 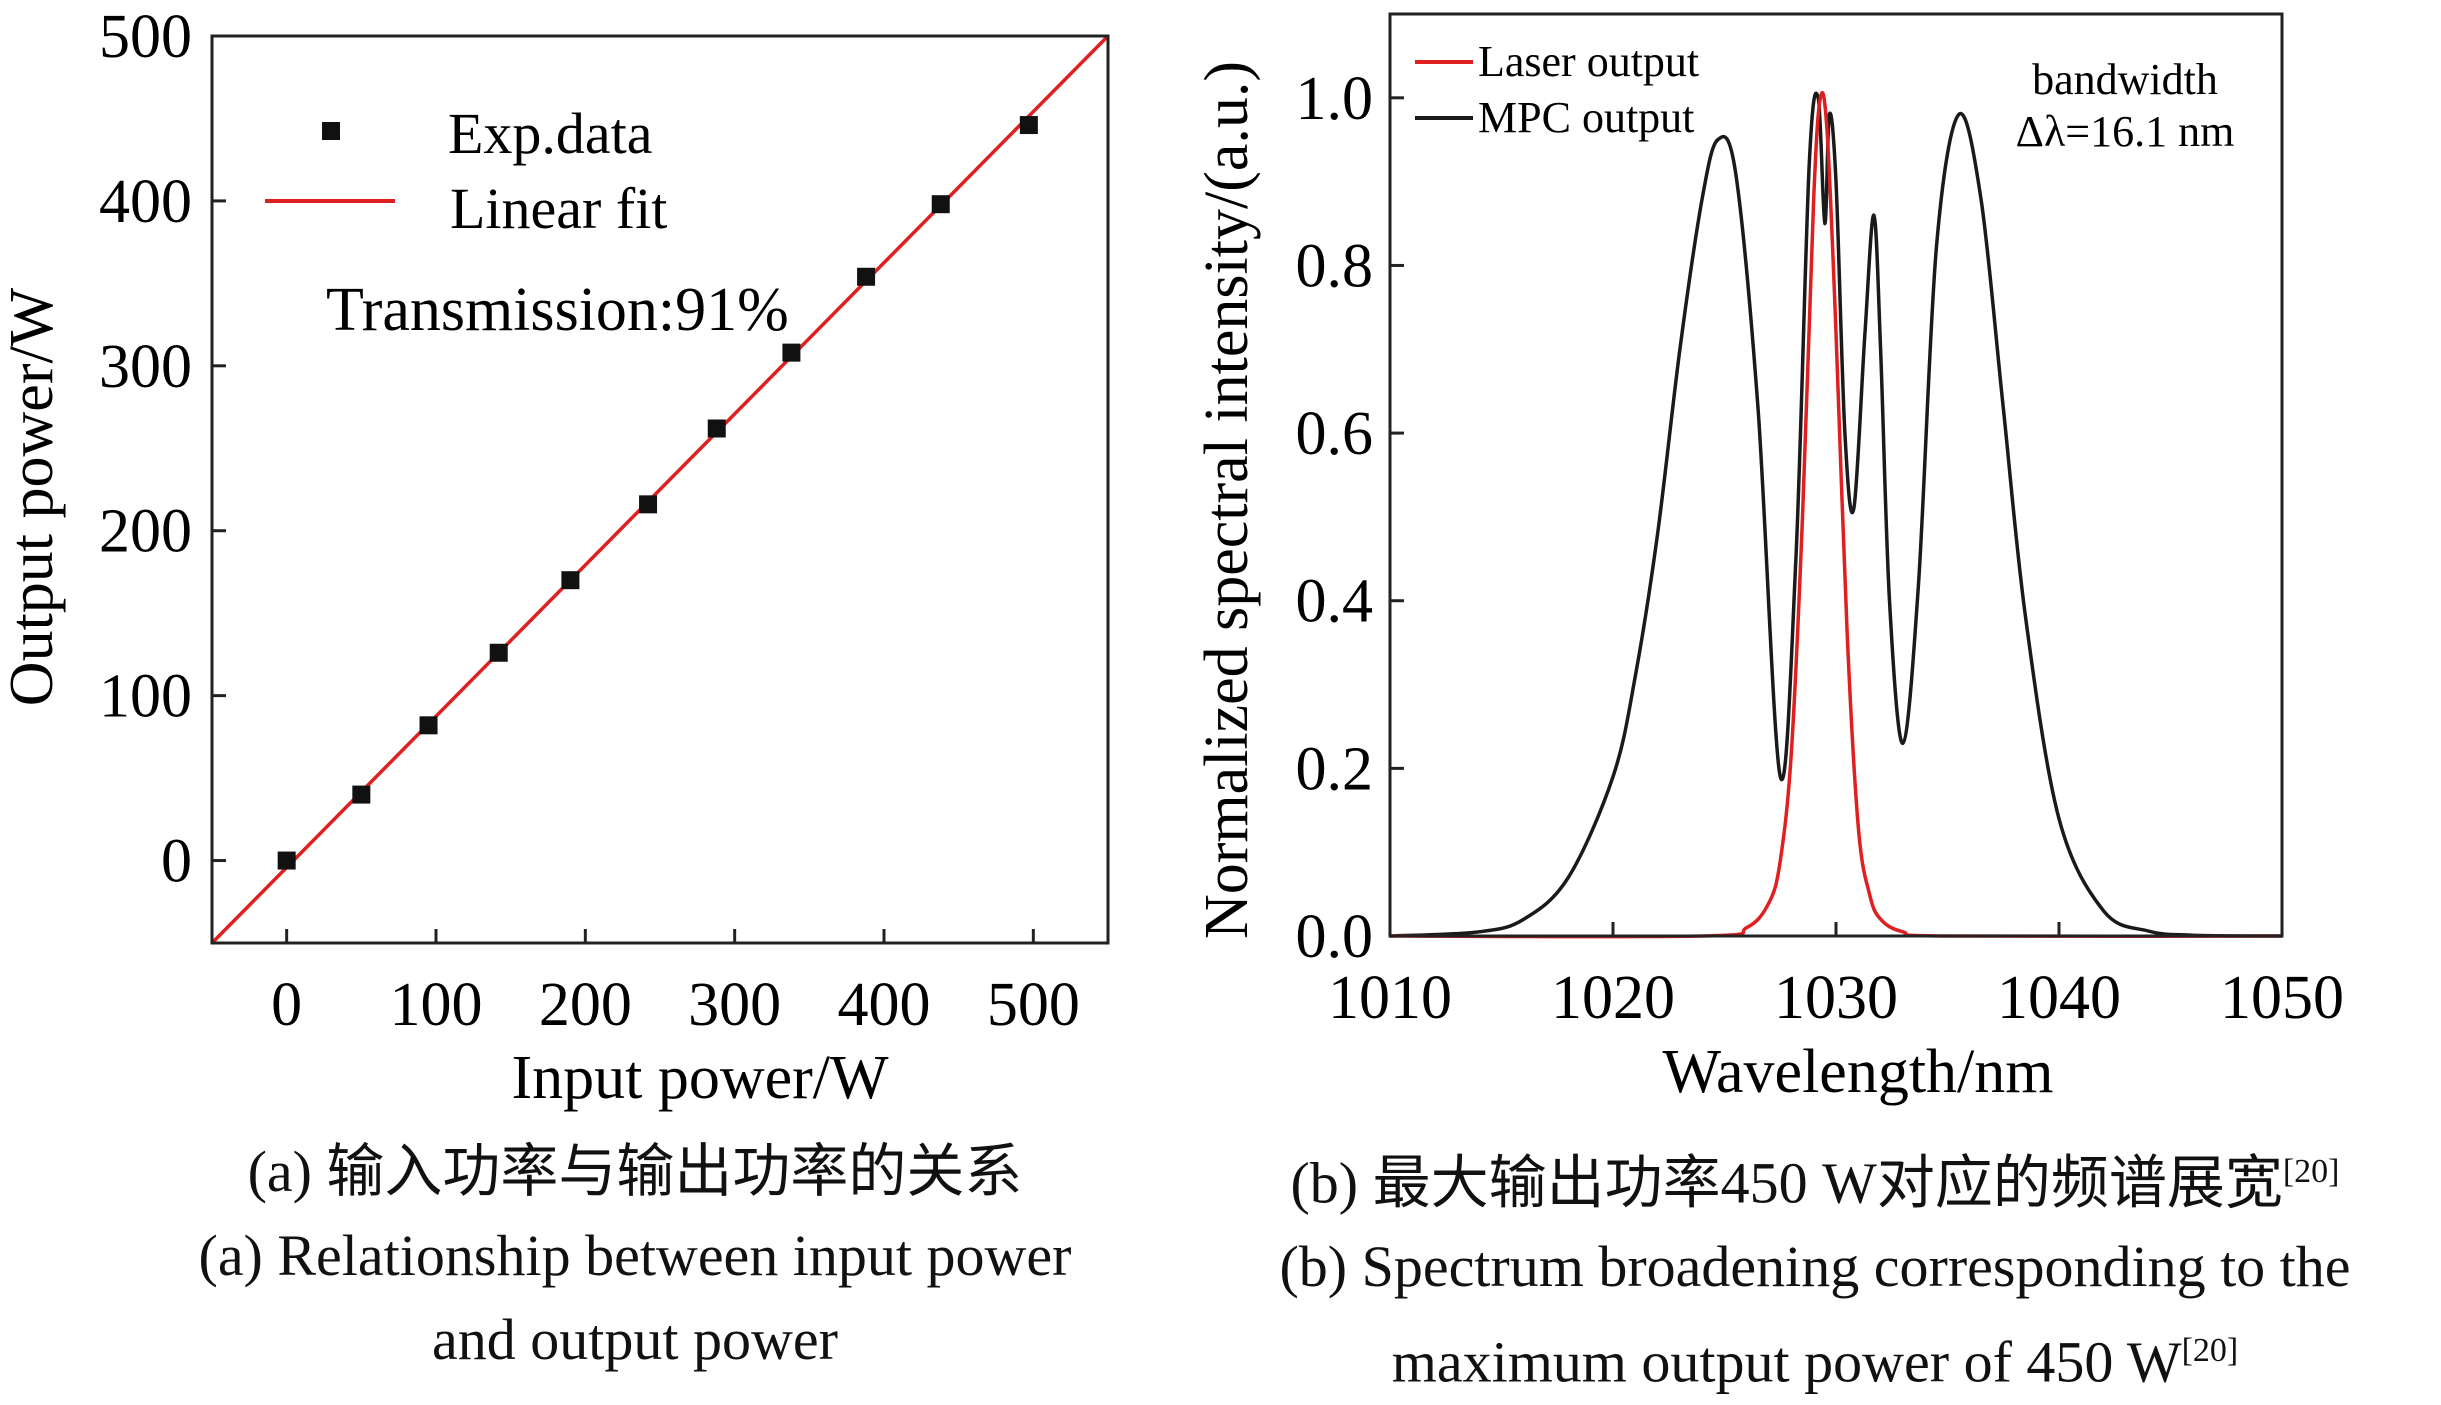 I want to click on caption-b-en-2-line: maximum output power of 450 W[20], so click(x=1815, y=1356).